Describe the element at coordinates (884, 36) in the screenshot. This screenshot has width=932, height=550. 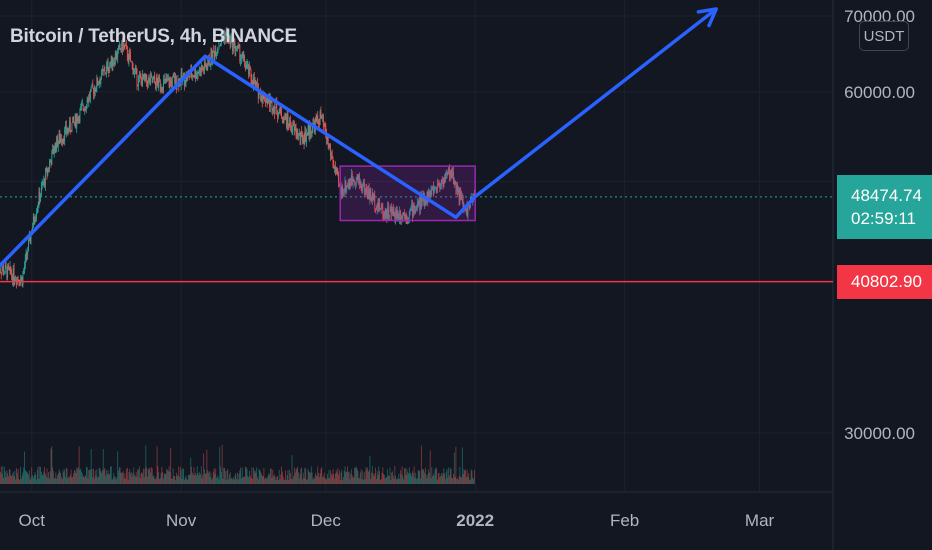
I see `currency-unit-button: USDT` at that location.